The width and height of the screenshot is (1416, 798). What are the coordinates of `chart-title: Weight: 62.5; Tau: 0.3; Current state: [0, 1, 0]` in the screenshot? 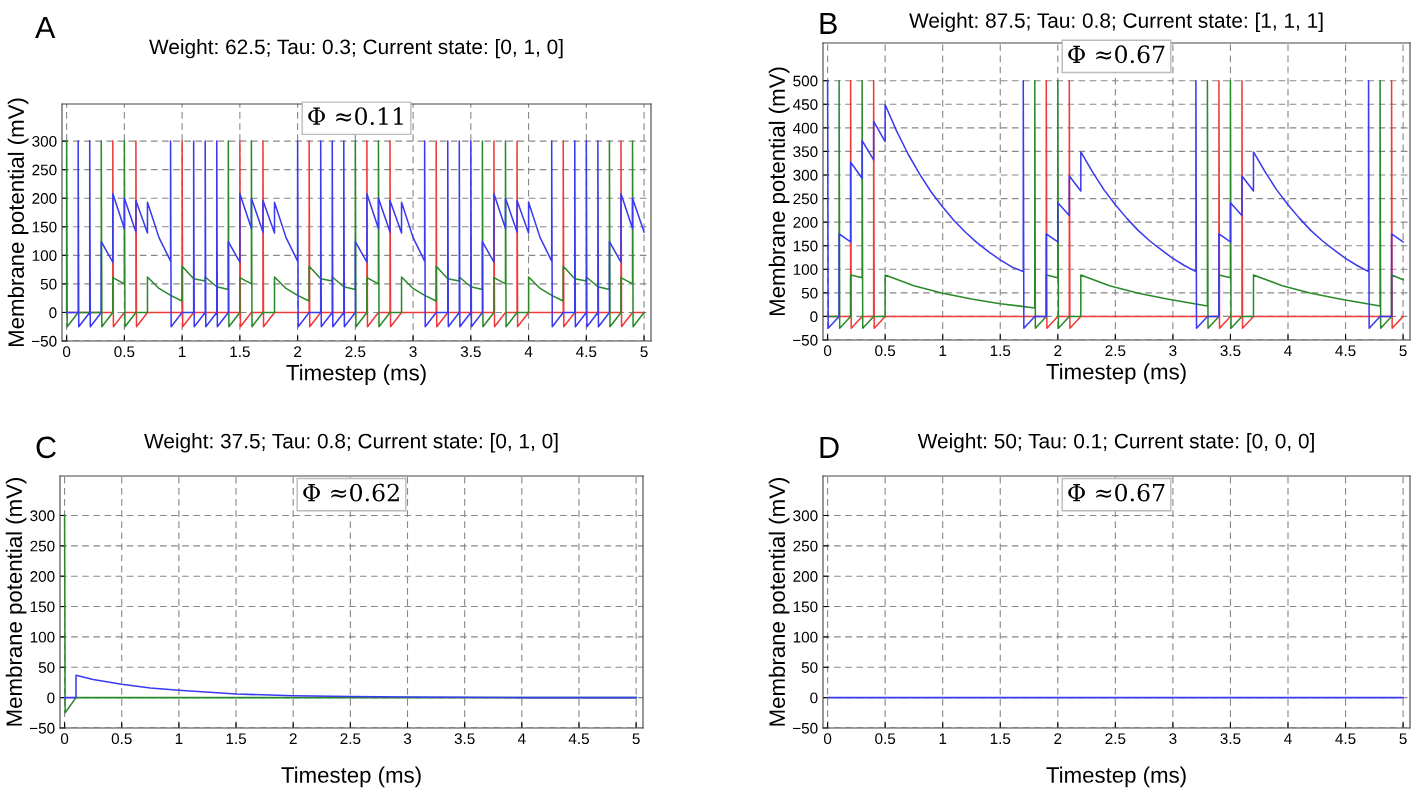 It's located at (356, 48).